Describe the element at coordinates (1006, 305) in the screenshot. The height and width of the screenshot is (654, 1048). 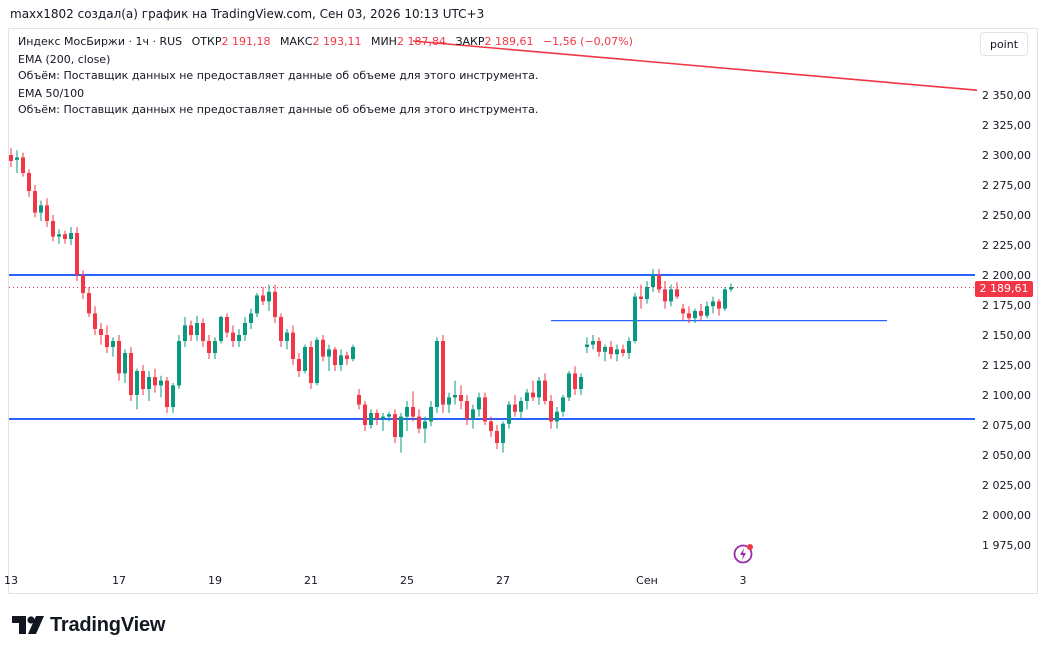
I see `y-tick-label: 2 175,00` at that location.